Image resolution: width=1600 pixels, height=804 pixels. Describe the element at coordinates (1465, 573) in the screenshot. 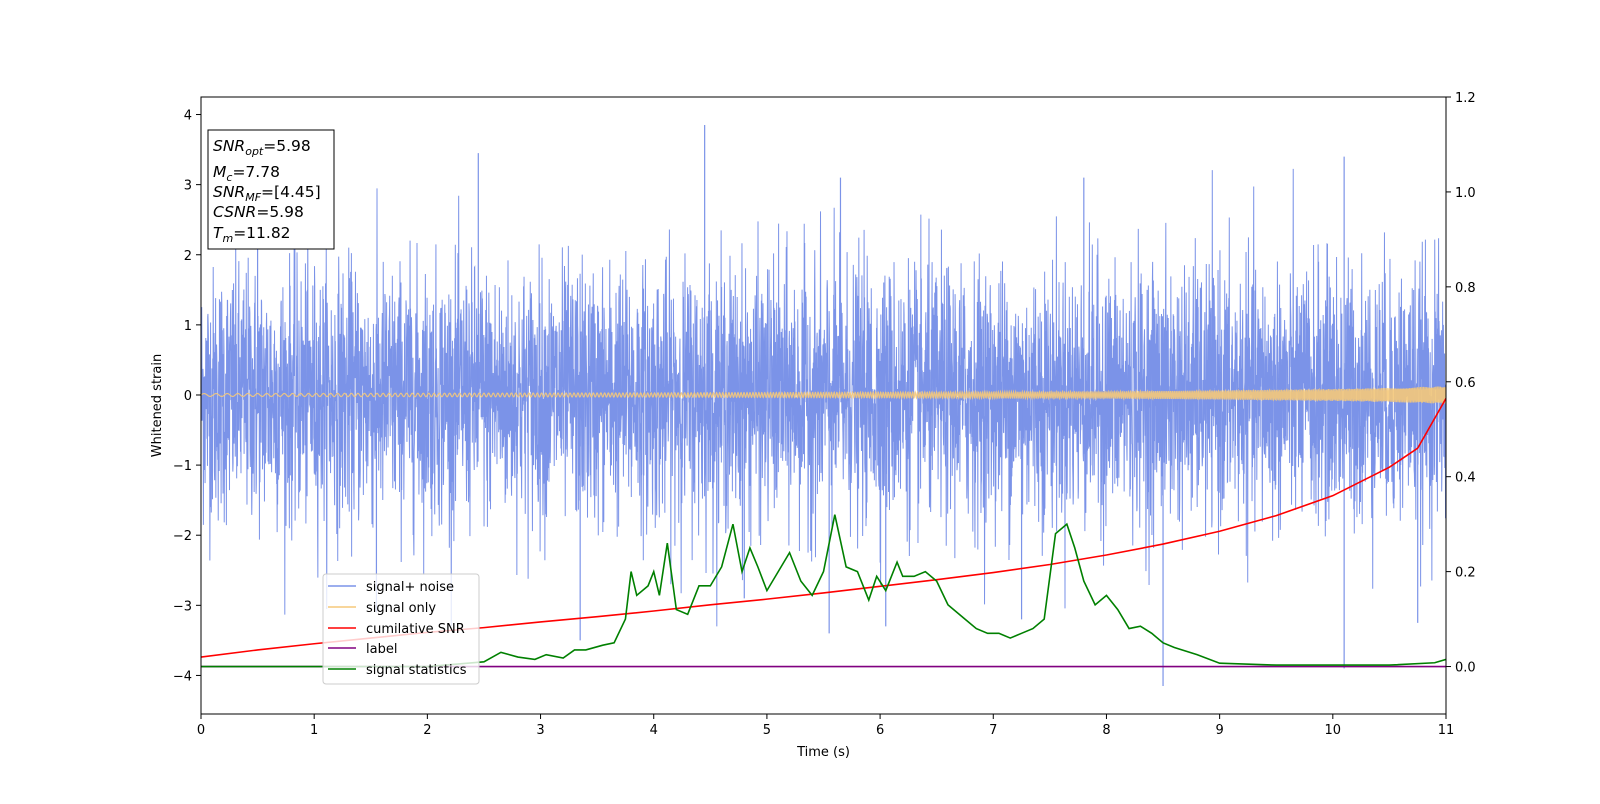

I see `y2-tick-label: 0.2` at that location.